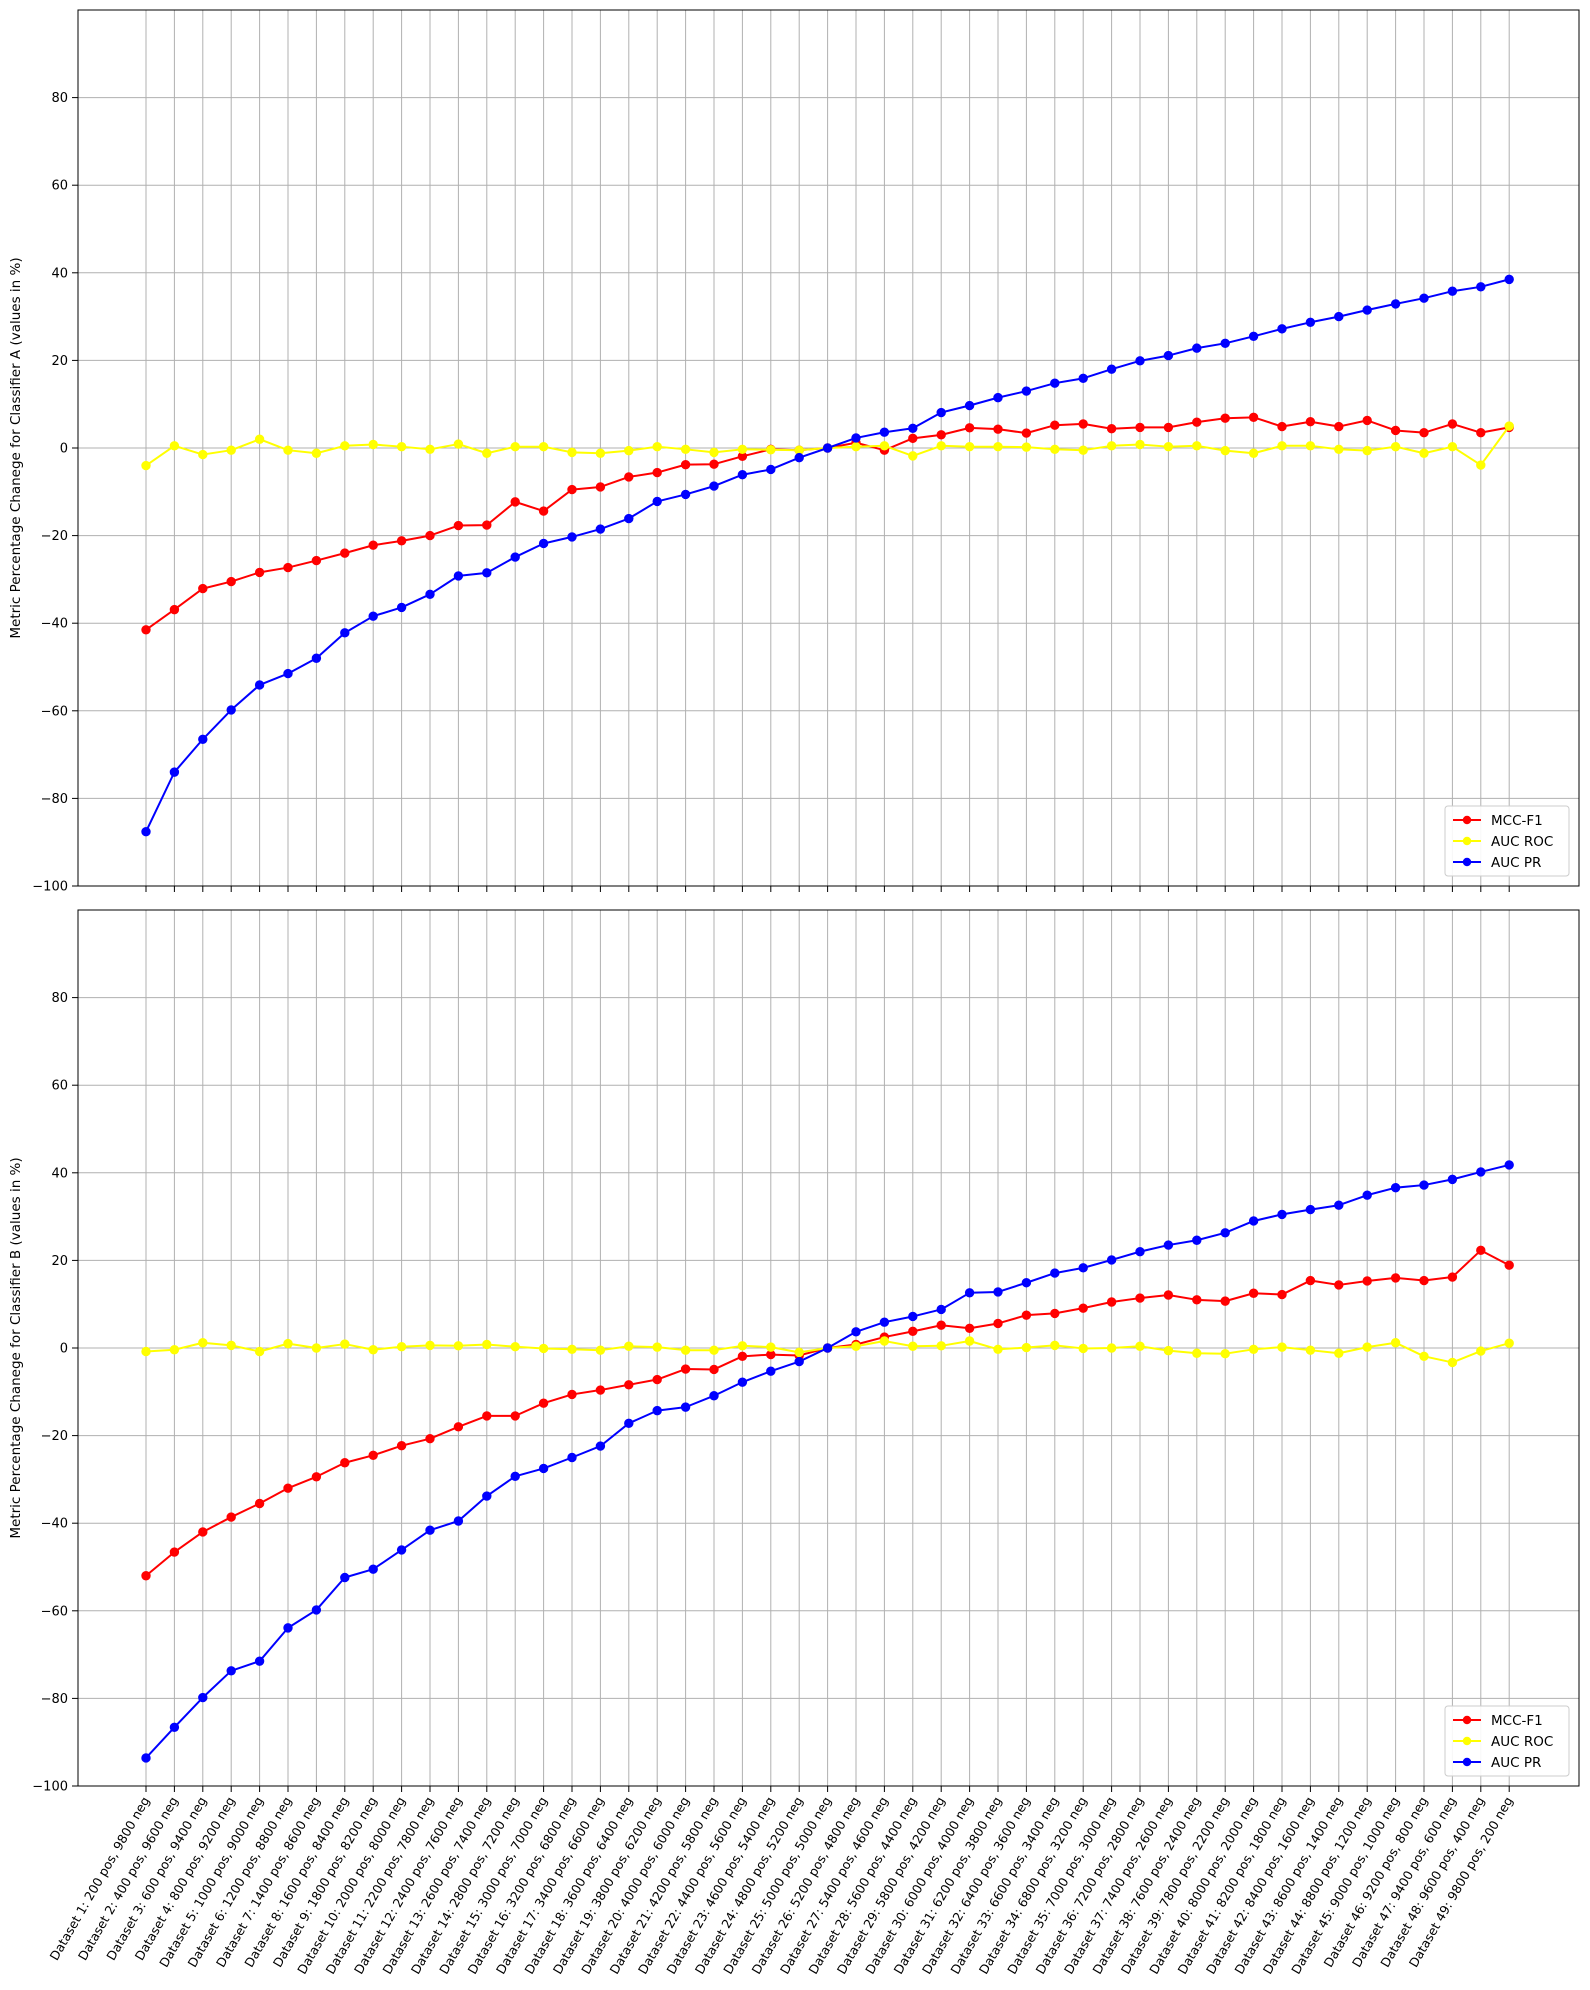  Describe the element at coordinates (50, 887) in the screenshot. I see `y-tick-label: −100` at that location.